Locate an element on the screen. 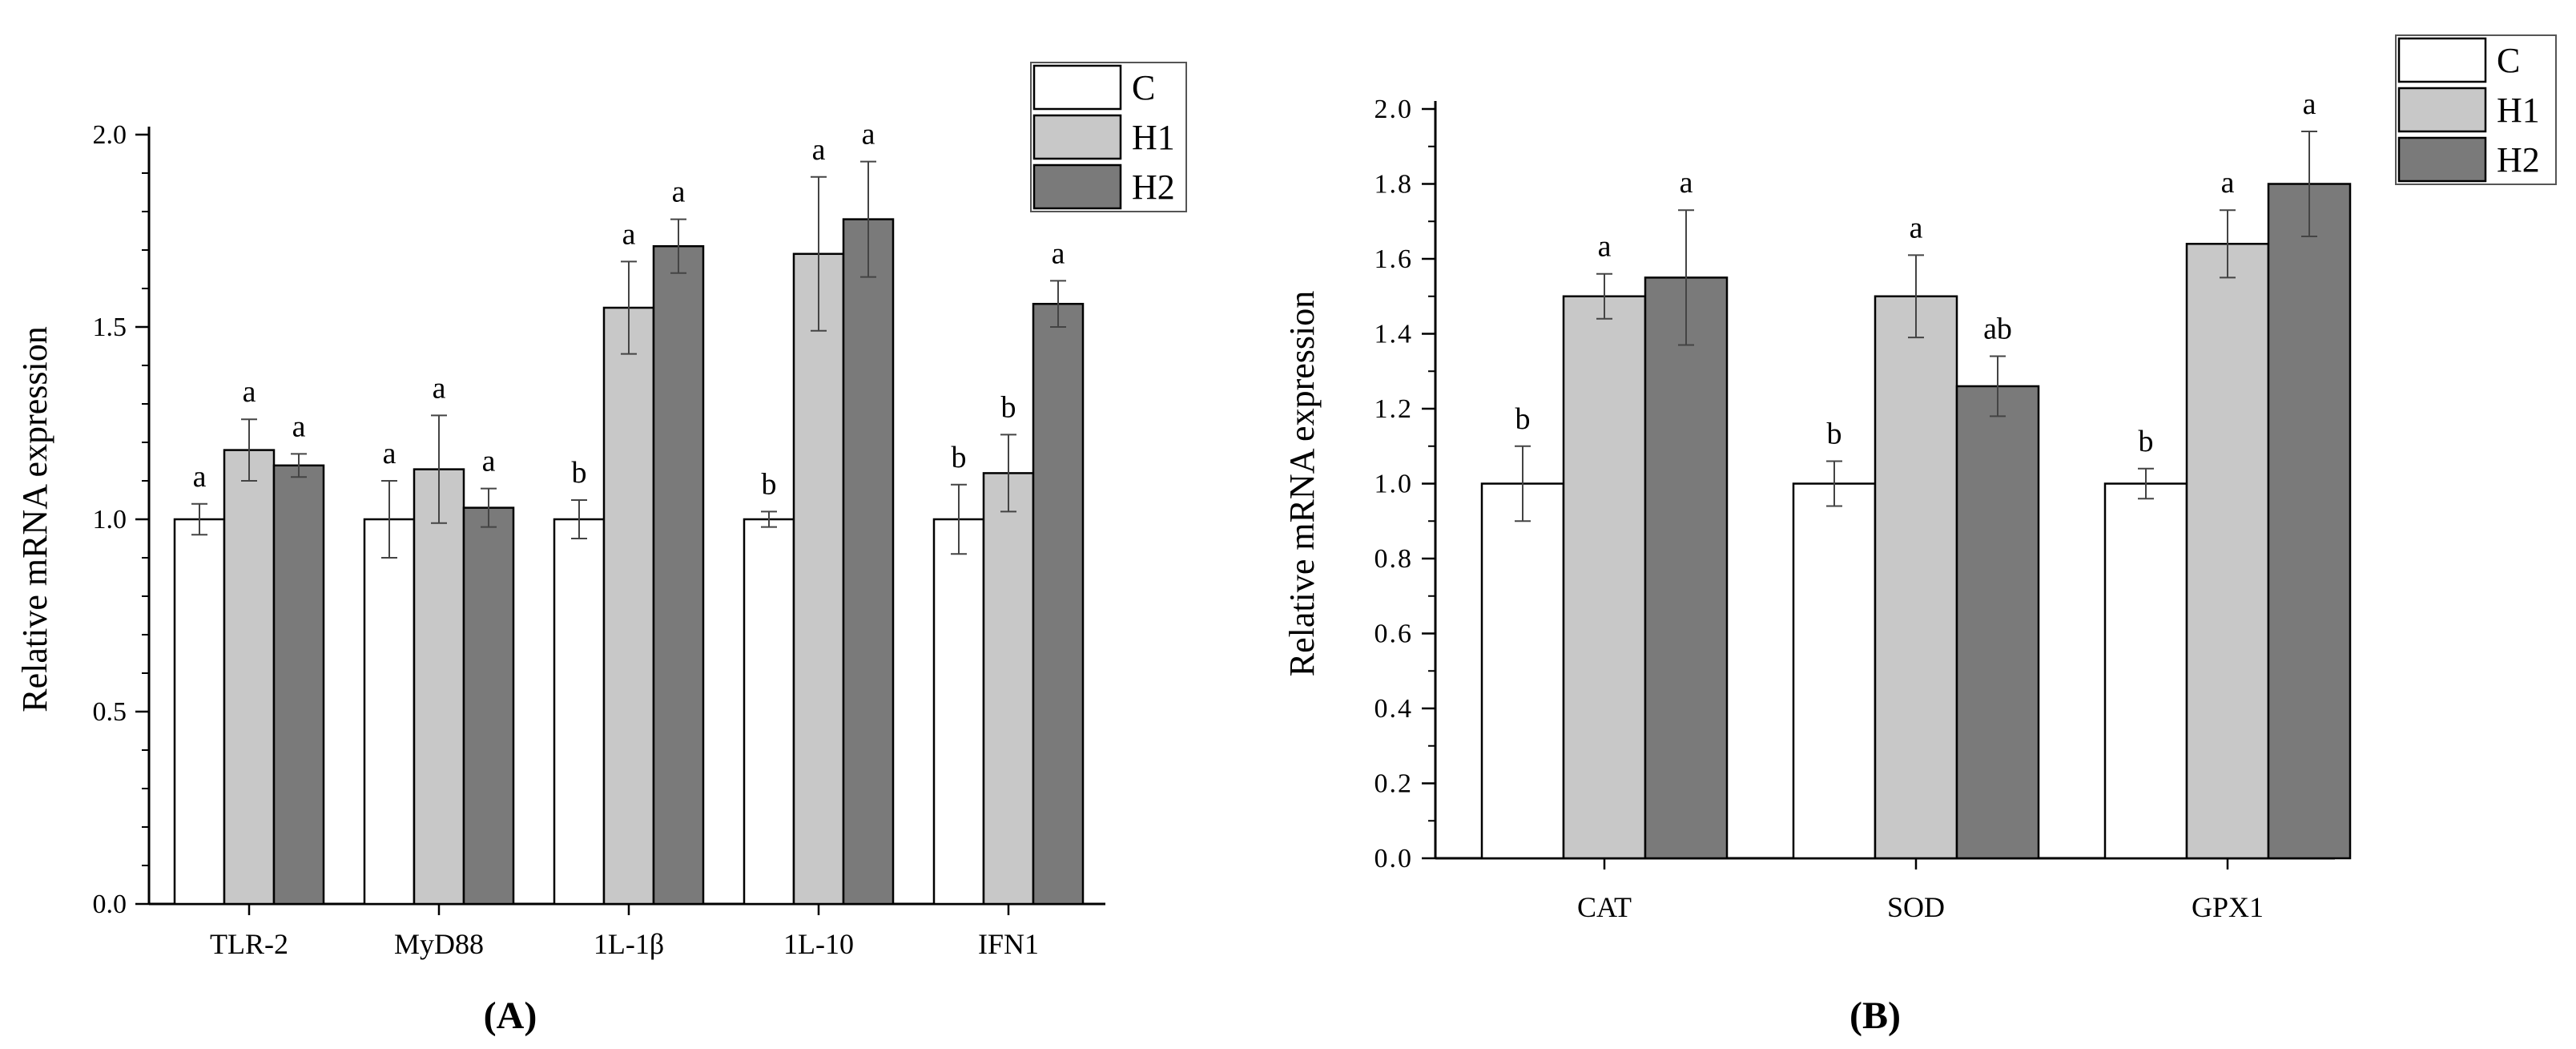  panel-b-legend-label-H2: H2 is located at coordinates (2518, 160).